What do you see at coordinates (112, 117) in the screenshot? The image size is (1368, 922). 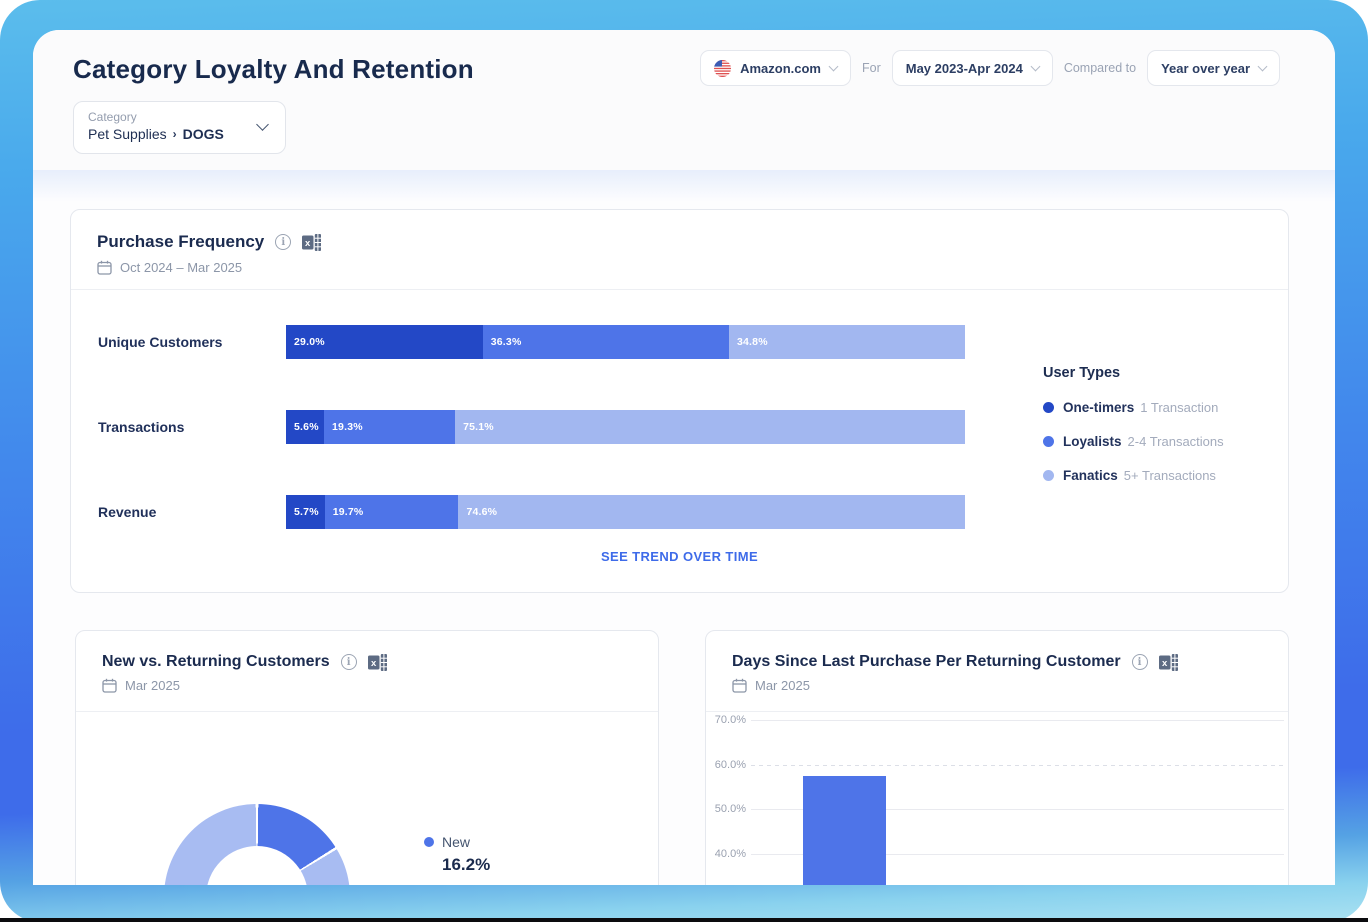 I see `category-selector-label: Category` at bounding box center [112, 117].